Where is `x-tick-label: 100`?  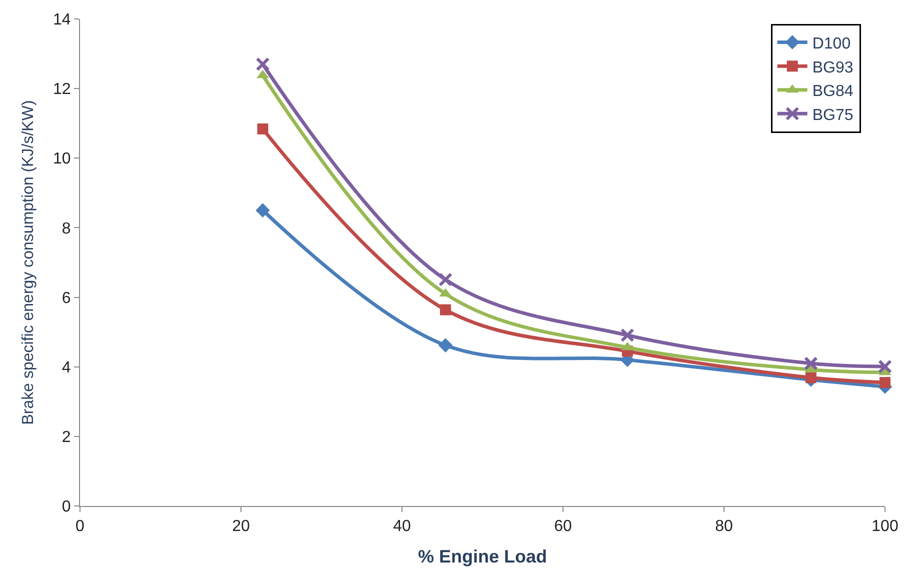
x-tick-label: 100 is located at coordinates (885, 527).